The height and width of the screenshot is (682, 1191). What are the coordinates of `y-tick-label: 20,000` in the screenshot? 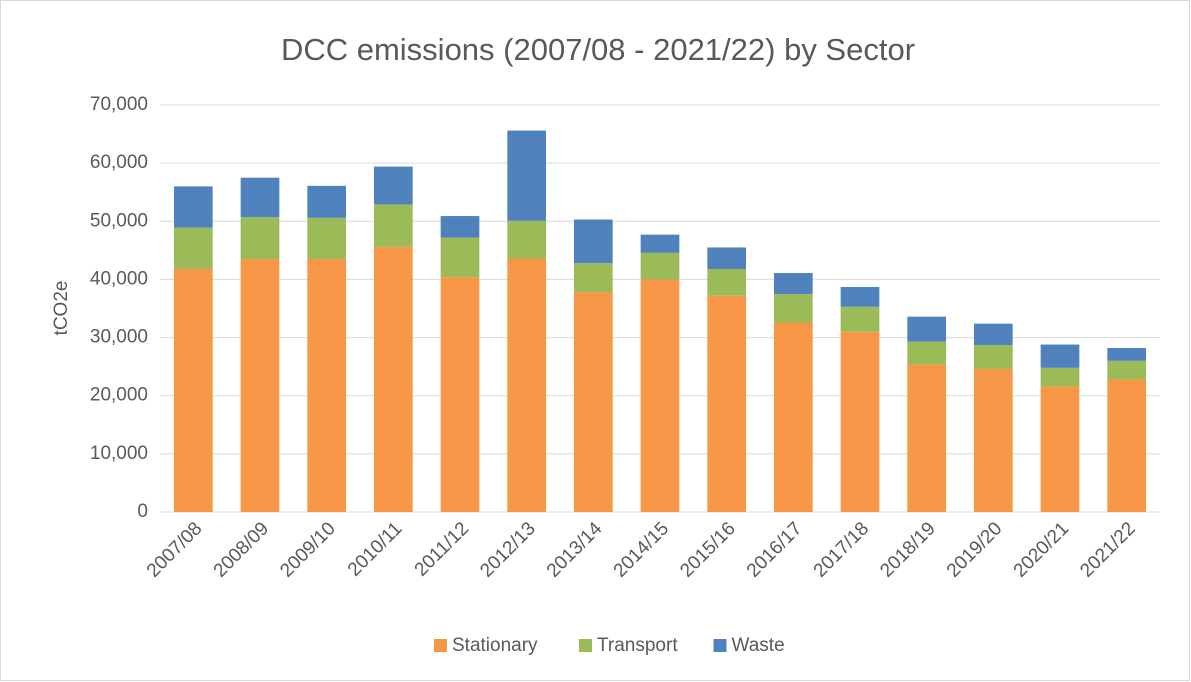 It's located at (119, 395).